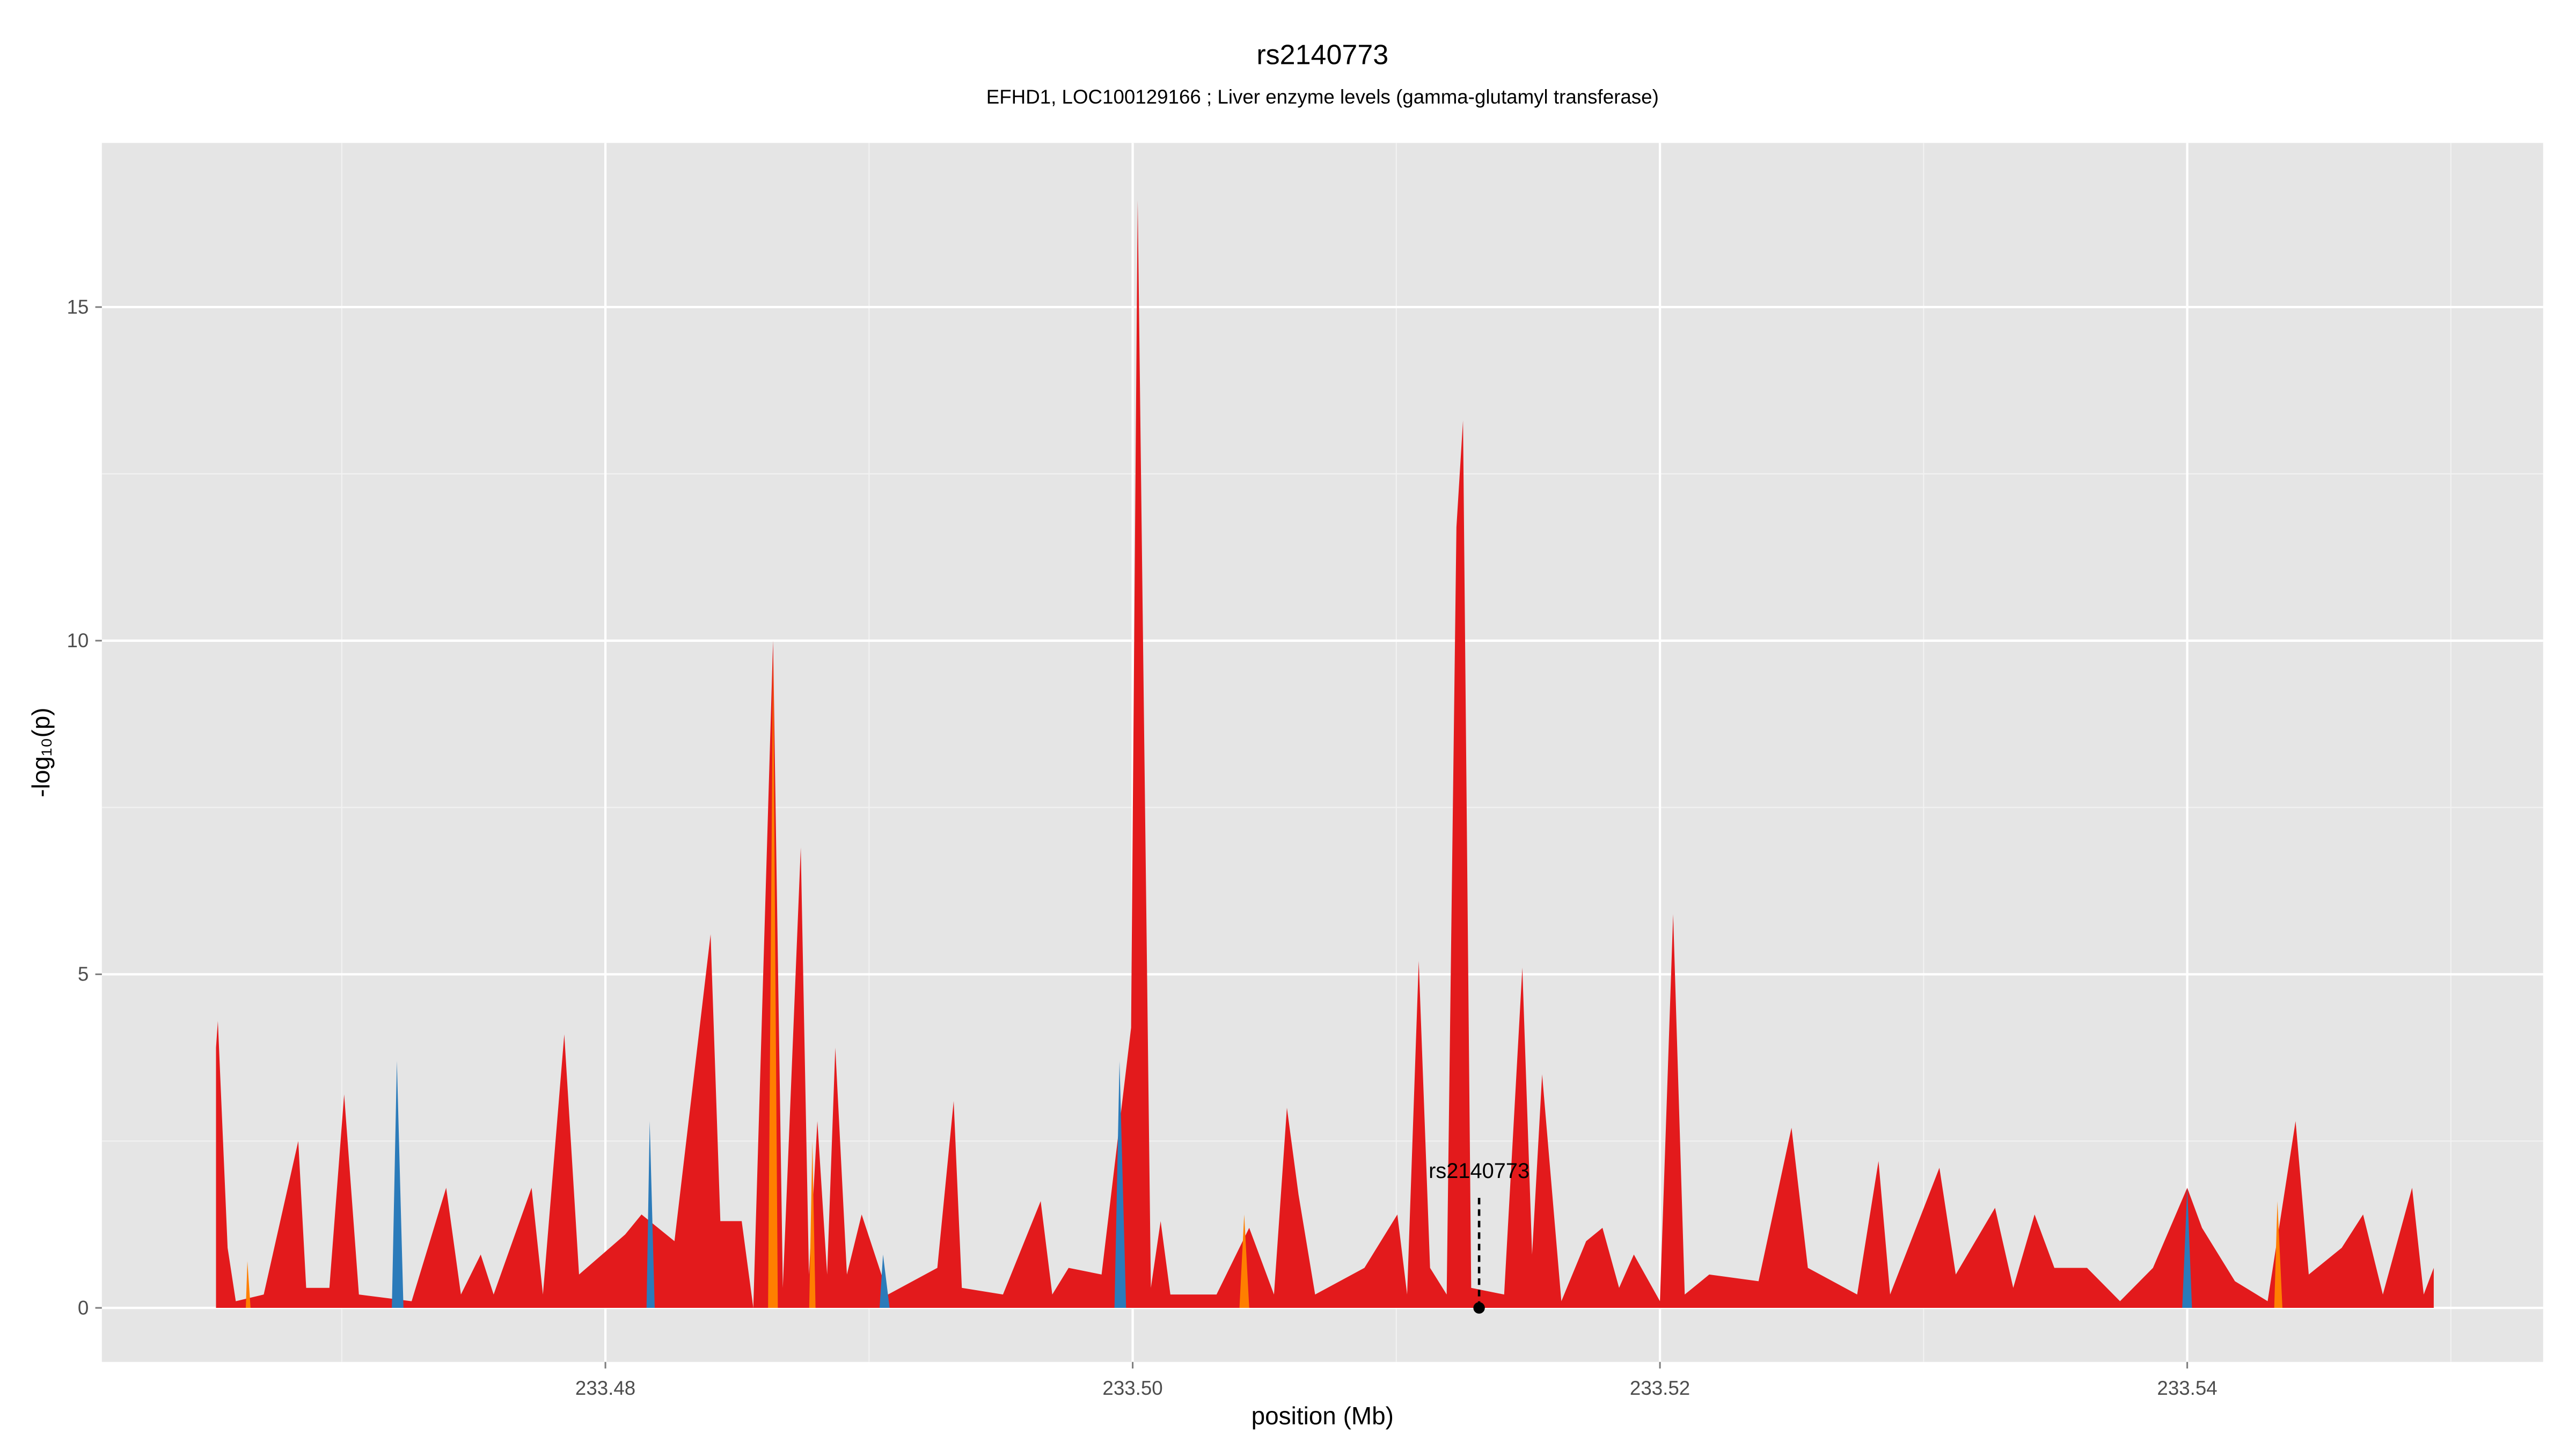 This screenshot has height=1449, width=2576. Describe the element at coordinates (41, 752) in the screenshot. I see `y-axis-label: -log₁₀(p)` at that location.